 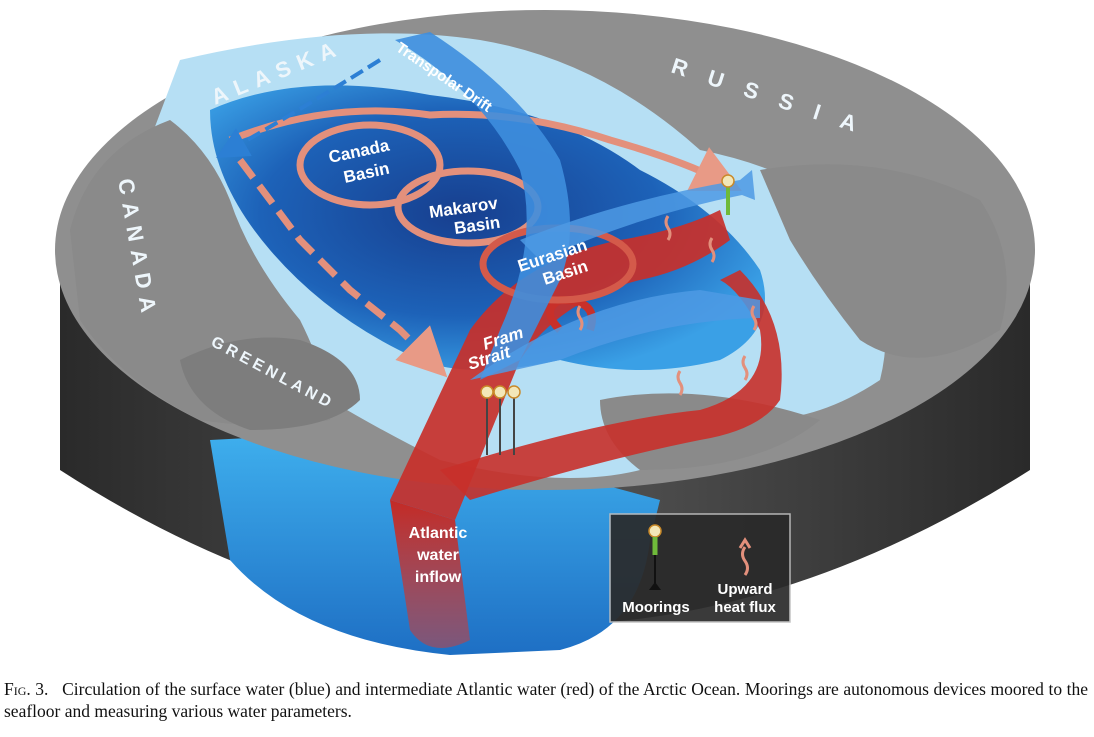 What do you see at coordinates (667, 305) in the screenshot?
I see `heat-flux-markers` at bounding box center [667, 305].